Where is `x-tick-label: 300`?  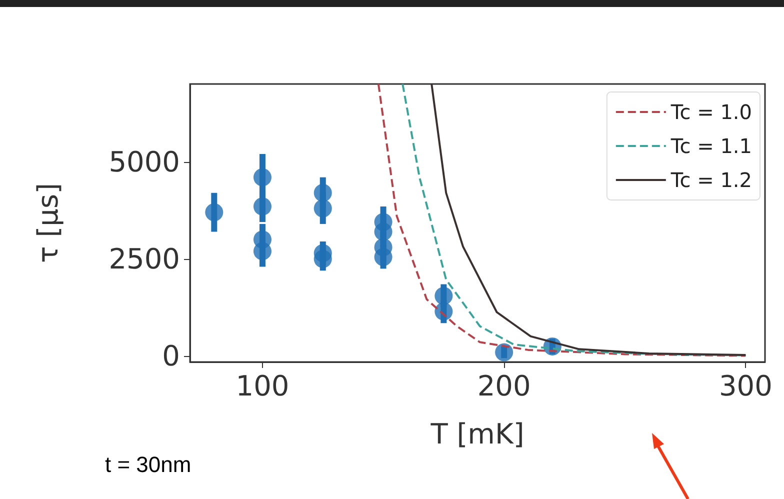
x-tick-label: 300 is located at coordinates (745, 386).